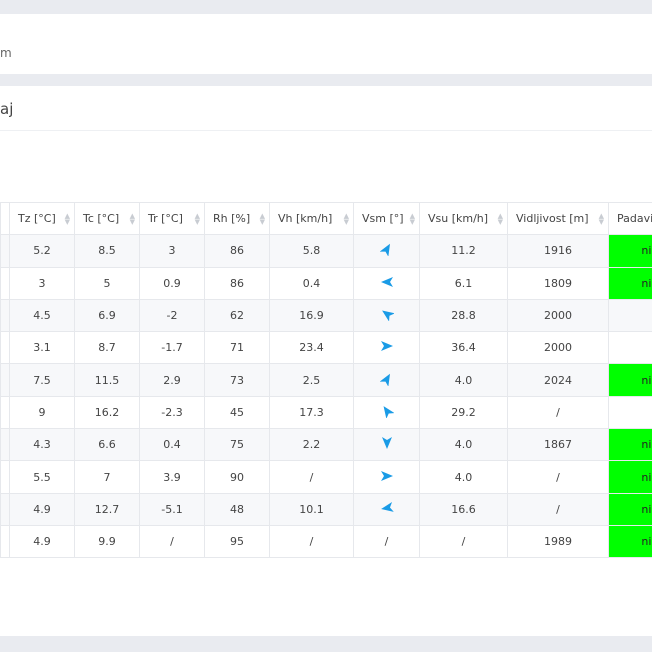 The height and width of the screenshot is (652, 652). What do you see at coordinates (172, 477) in the screenshot?
I see `cell: 3.9` at bounding box center [172, 477].